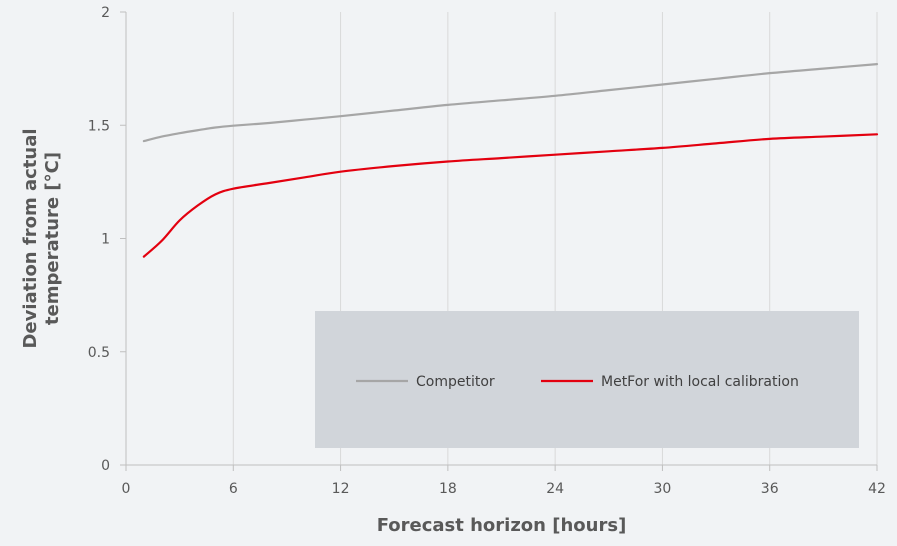 Image resolution: width=897 pixels, height=546 pixels. Describe the element at coordinates (555, 489) in the screenshot. I see `x-tick-label: 24` at that location.